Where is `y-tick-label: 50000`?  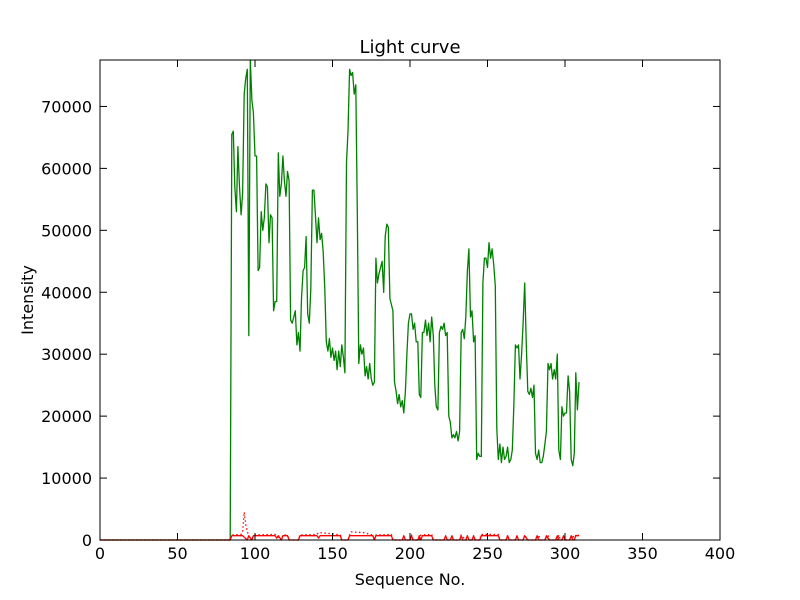
y-tick-label: 50000 is located at coordinates (66, 230).